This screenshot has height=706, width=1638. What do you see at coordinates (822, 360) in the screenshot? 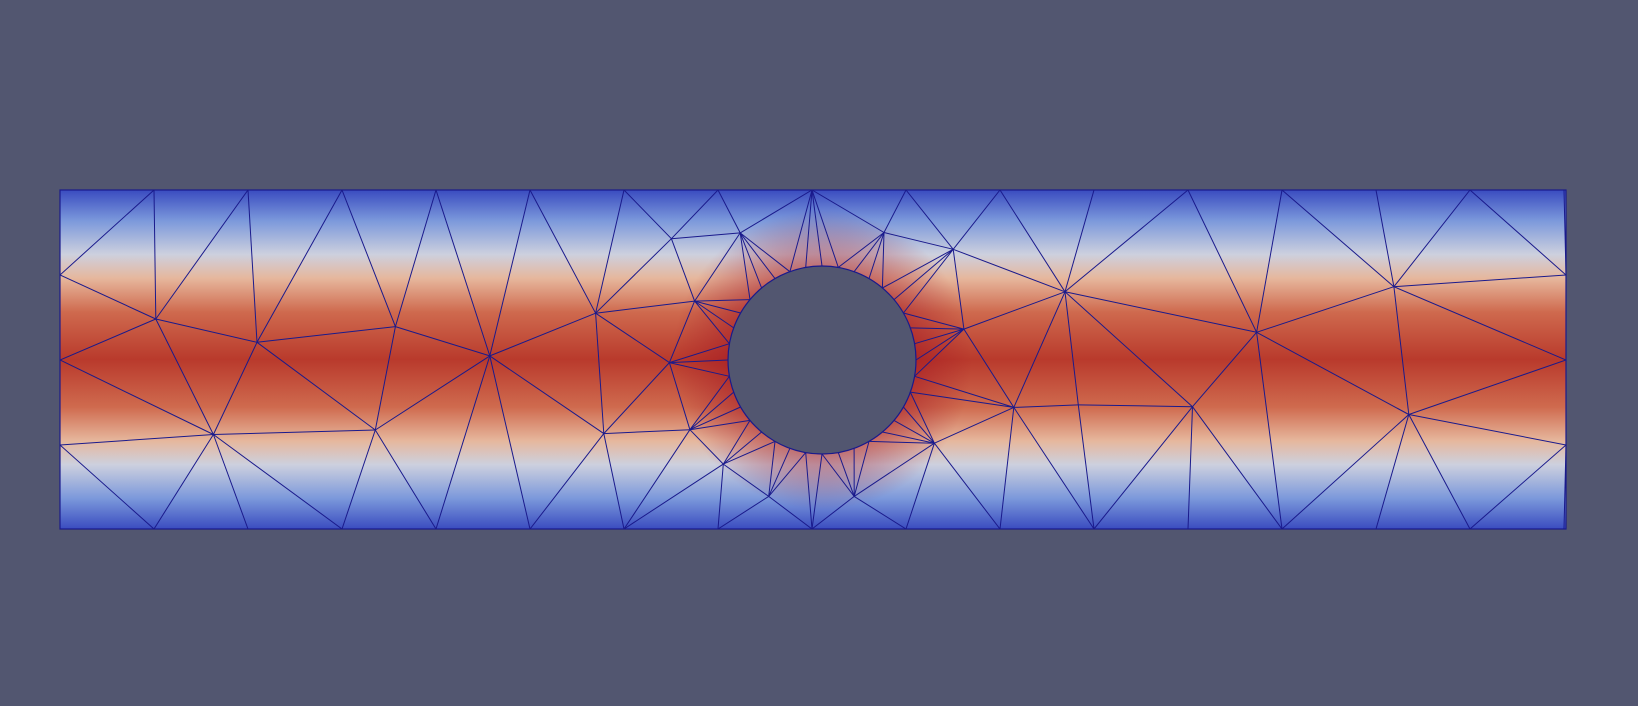
I see `circular-hole` at bounding box center [822, 360].